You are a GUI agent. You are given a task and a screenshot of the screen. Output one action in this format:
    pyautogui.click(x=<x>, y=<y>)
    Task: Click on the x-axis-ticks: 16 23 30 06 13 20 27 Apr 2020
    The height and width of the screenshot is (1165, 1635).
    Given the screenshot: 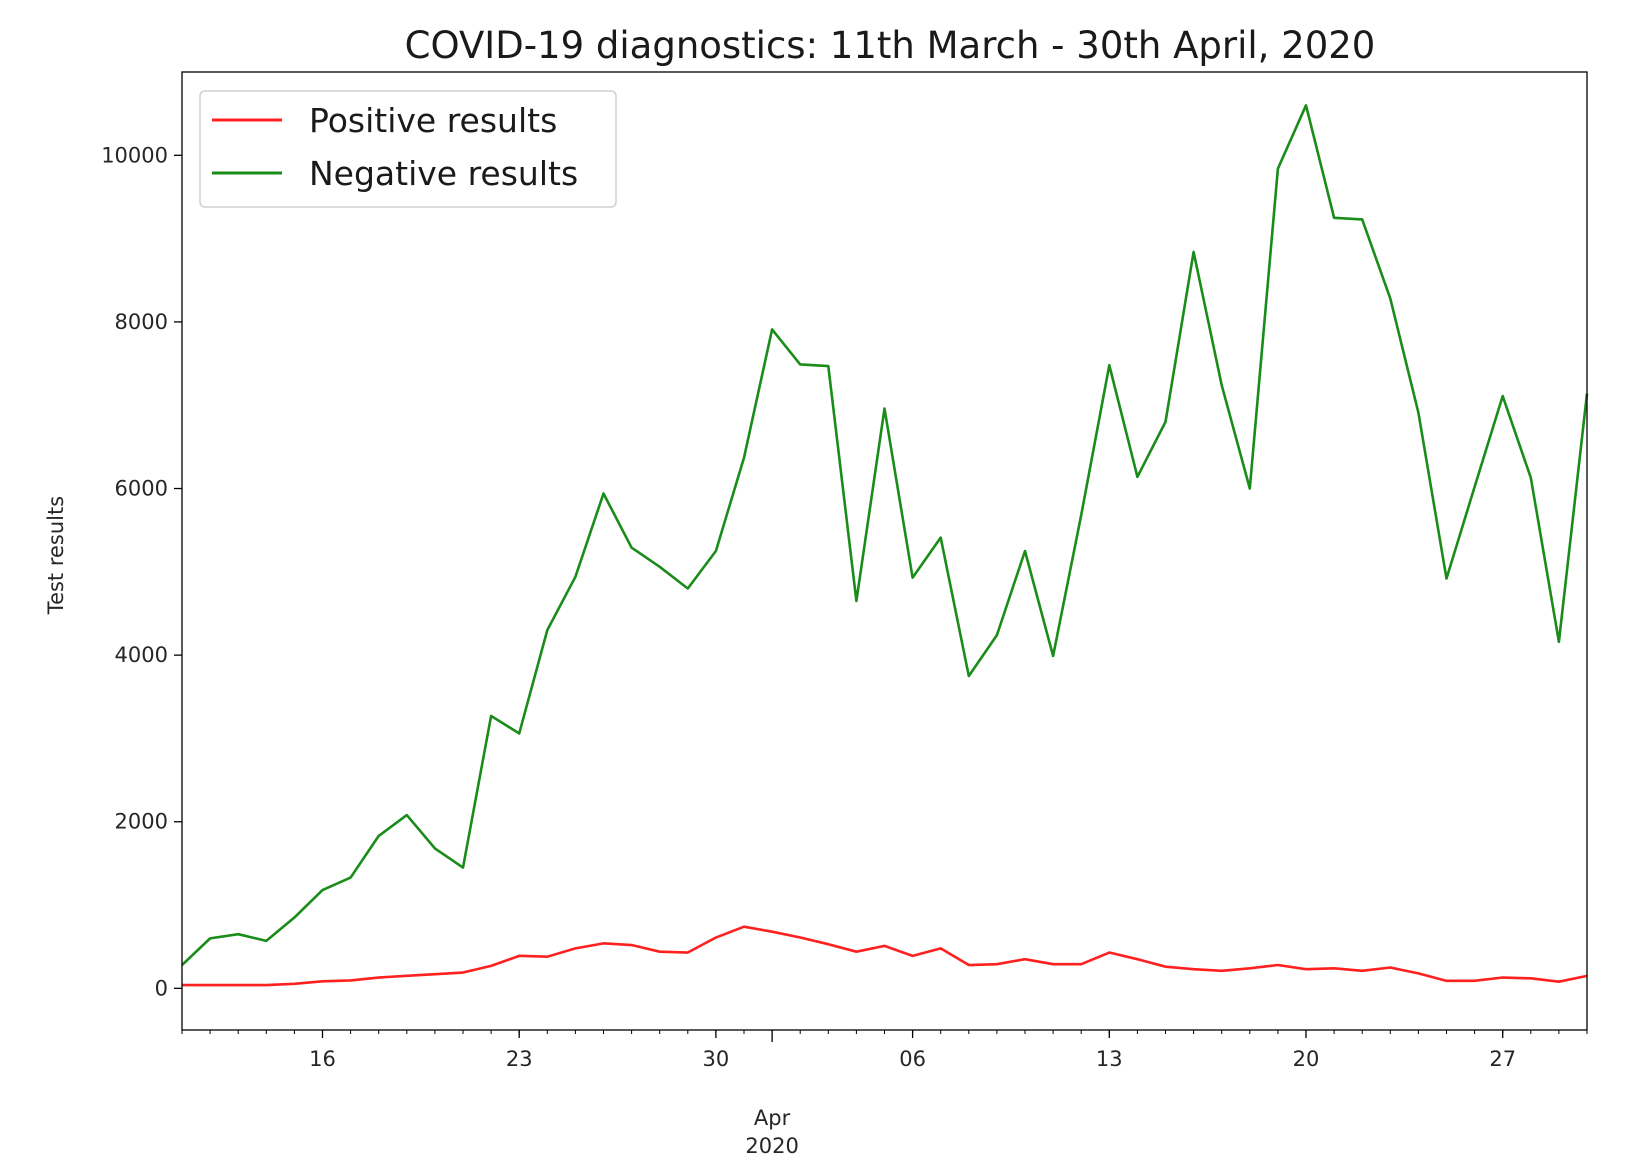 What is the action you would take?
    pyautogui.click(x=884, y=1094)
    